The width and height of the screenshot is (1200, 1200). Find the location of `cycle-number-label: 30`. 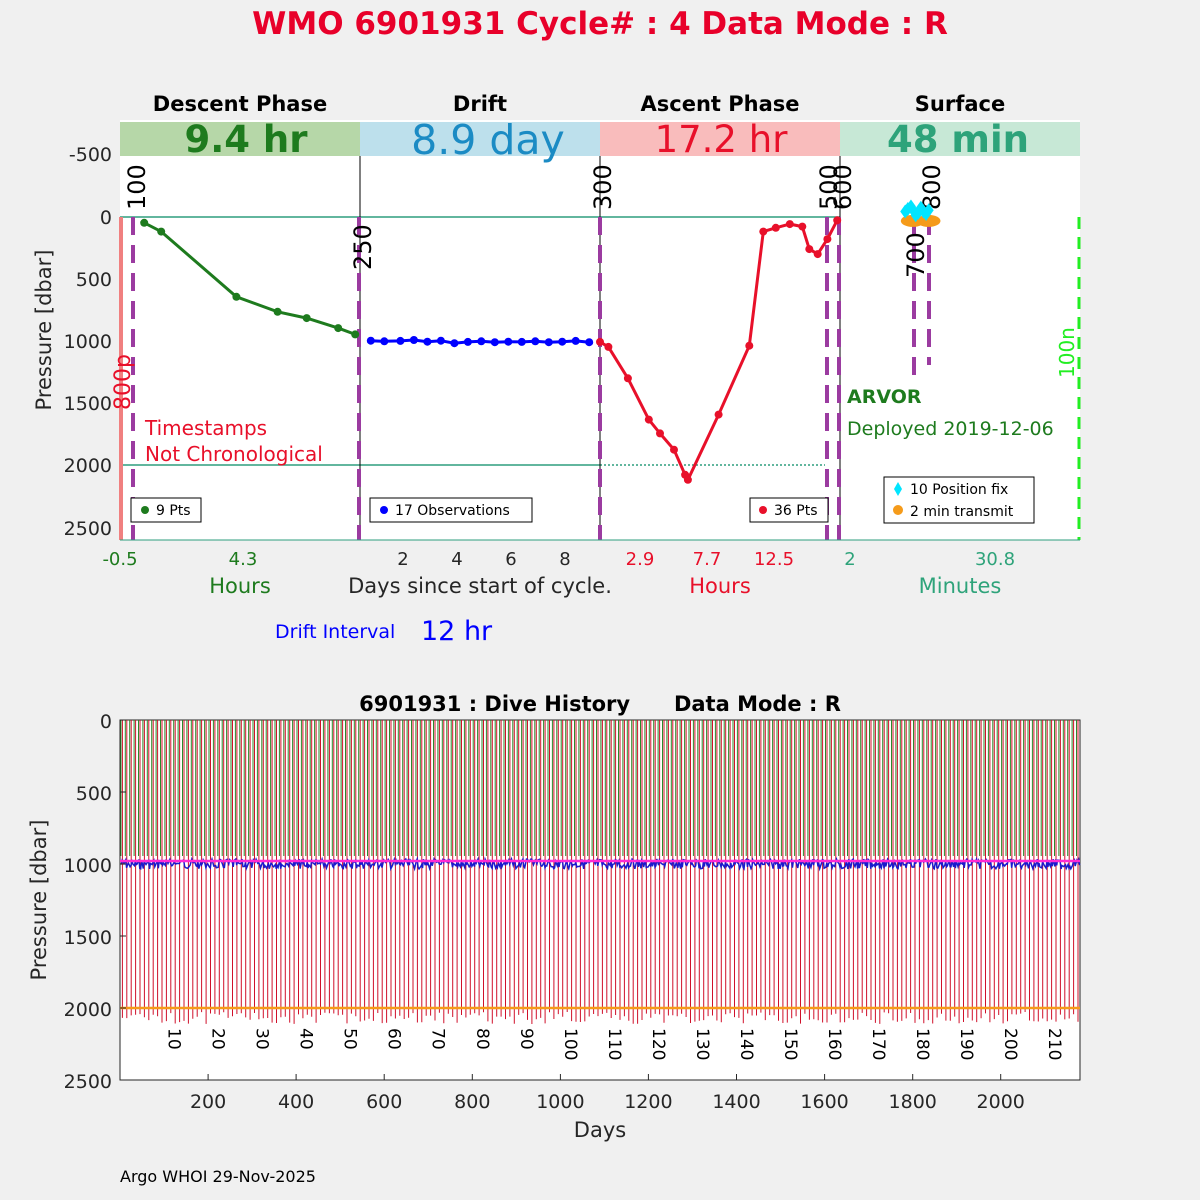

cycle-number-label: 30 is located at coordinates (262, 1039).